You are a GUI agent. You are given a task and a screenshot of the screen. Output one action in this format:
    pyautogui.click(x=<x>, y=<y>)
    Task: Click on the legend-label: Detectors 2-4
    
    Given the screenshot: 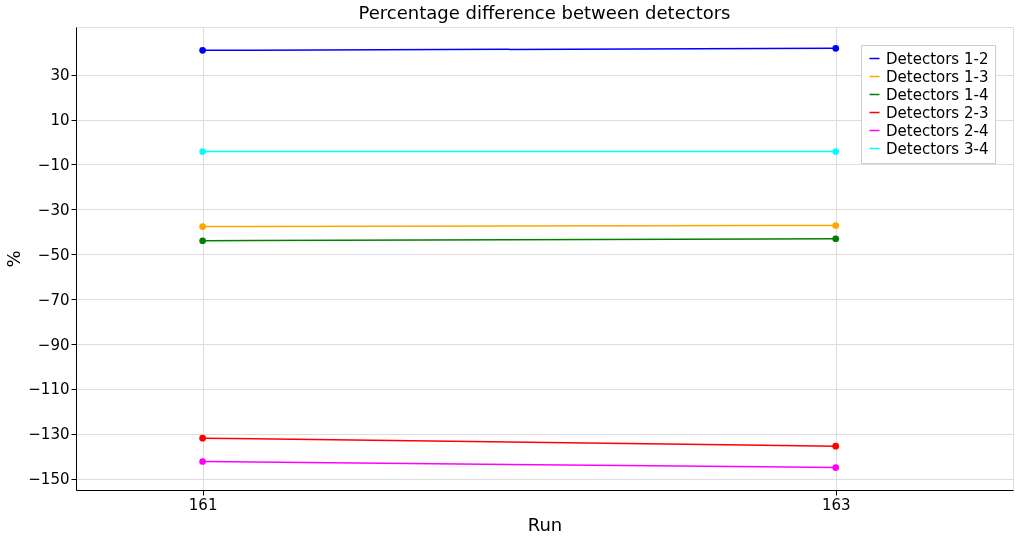 What is the action you would take?
    pyautogui.click(x=937, y=130)
    